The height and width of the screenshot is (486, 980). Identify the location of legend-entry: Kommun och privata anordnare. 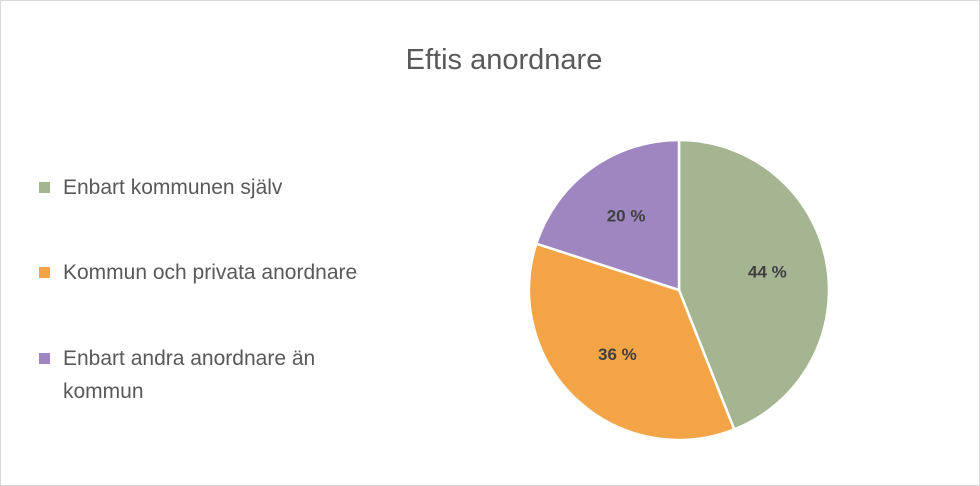
(199, 272).